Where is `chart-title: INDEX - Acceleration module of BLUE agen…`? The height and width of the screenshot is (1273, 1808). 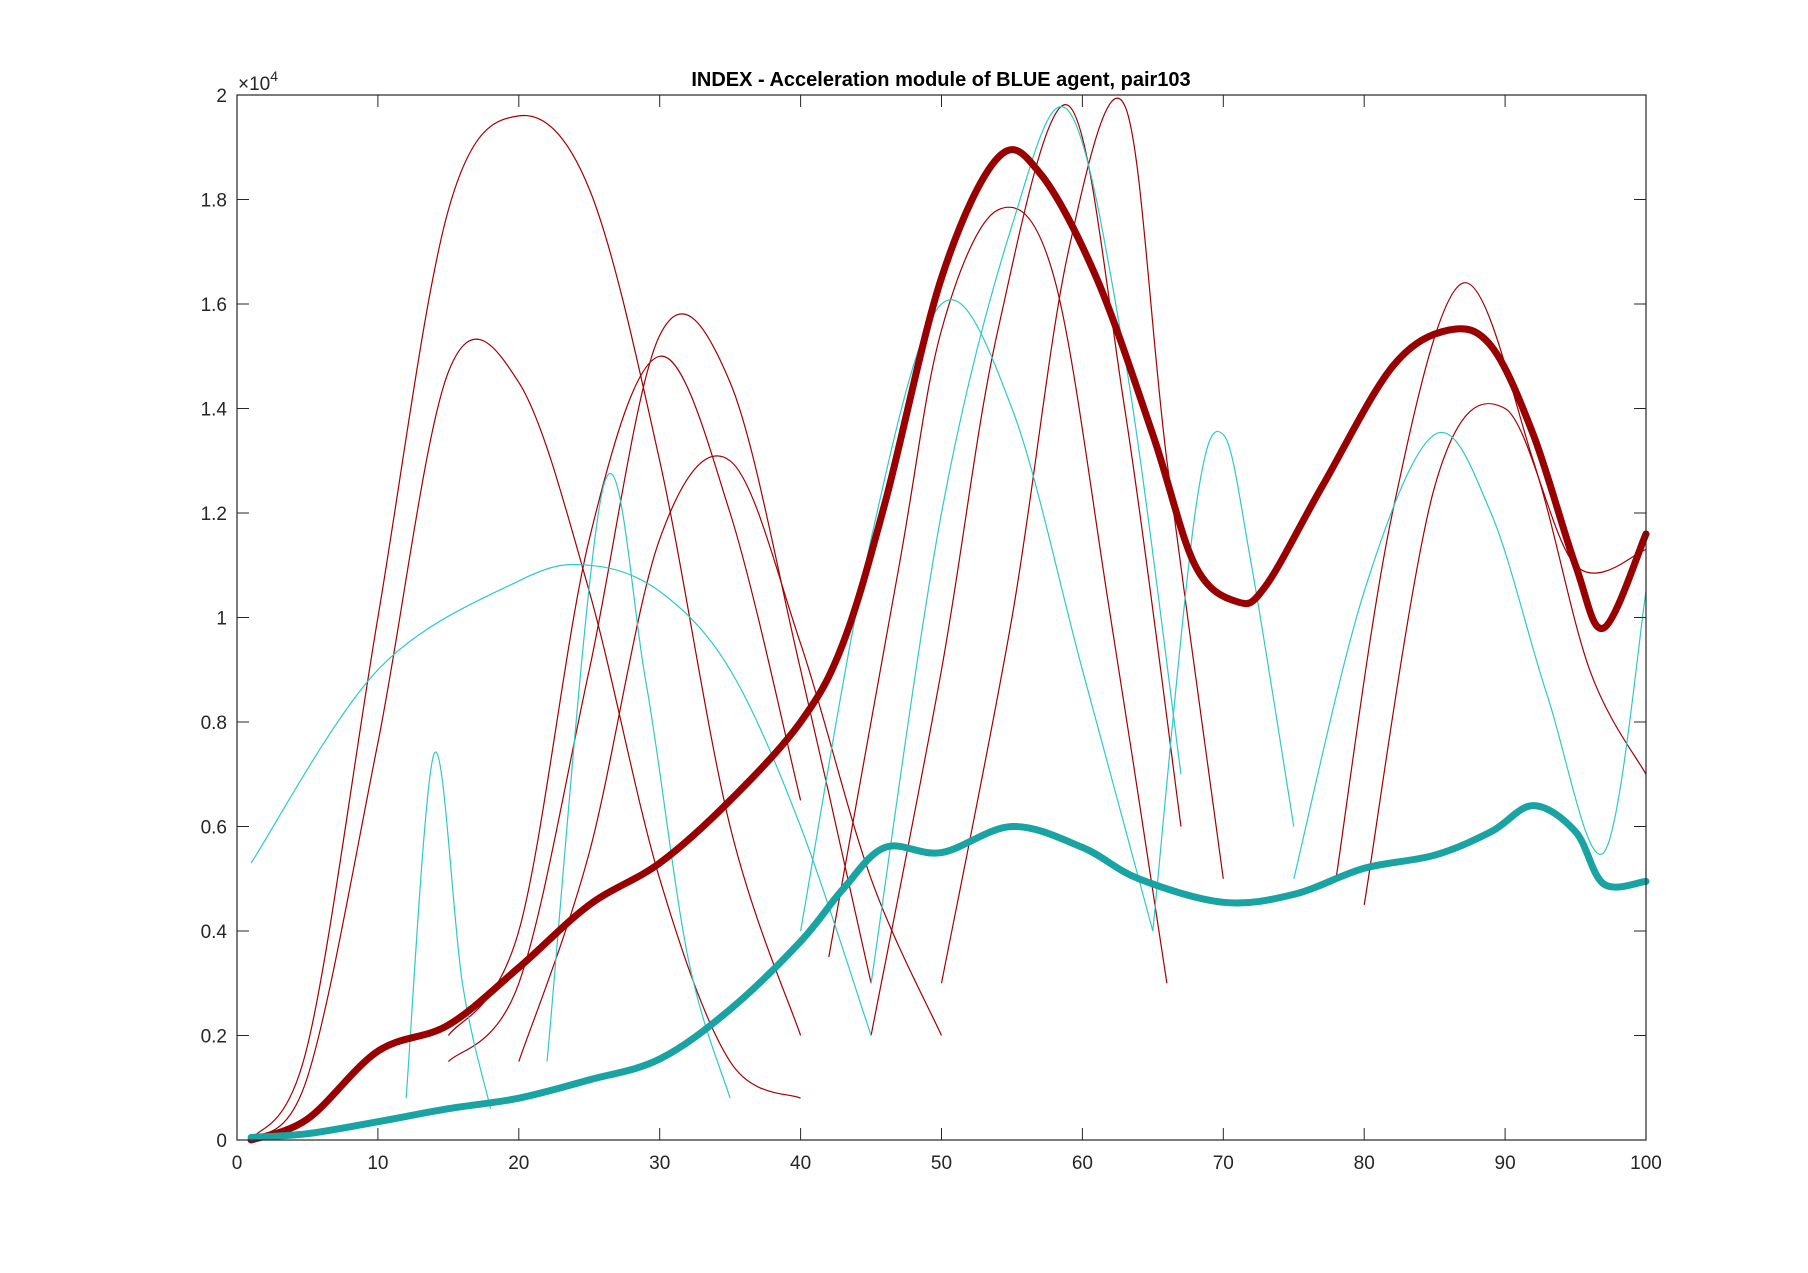
chart-title: INDEX - Acceleration module of BLUE agen… is located at coordinates (940, 80).